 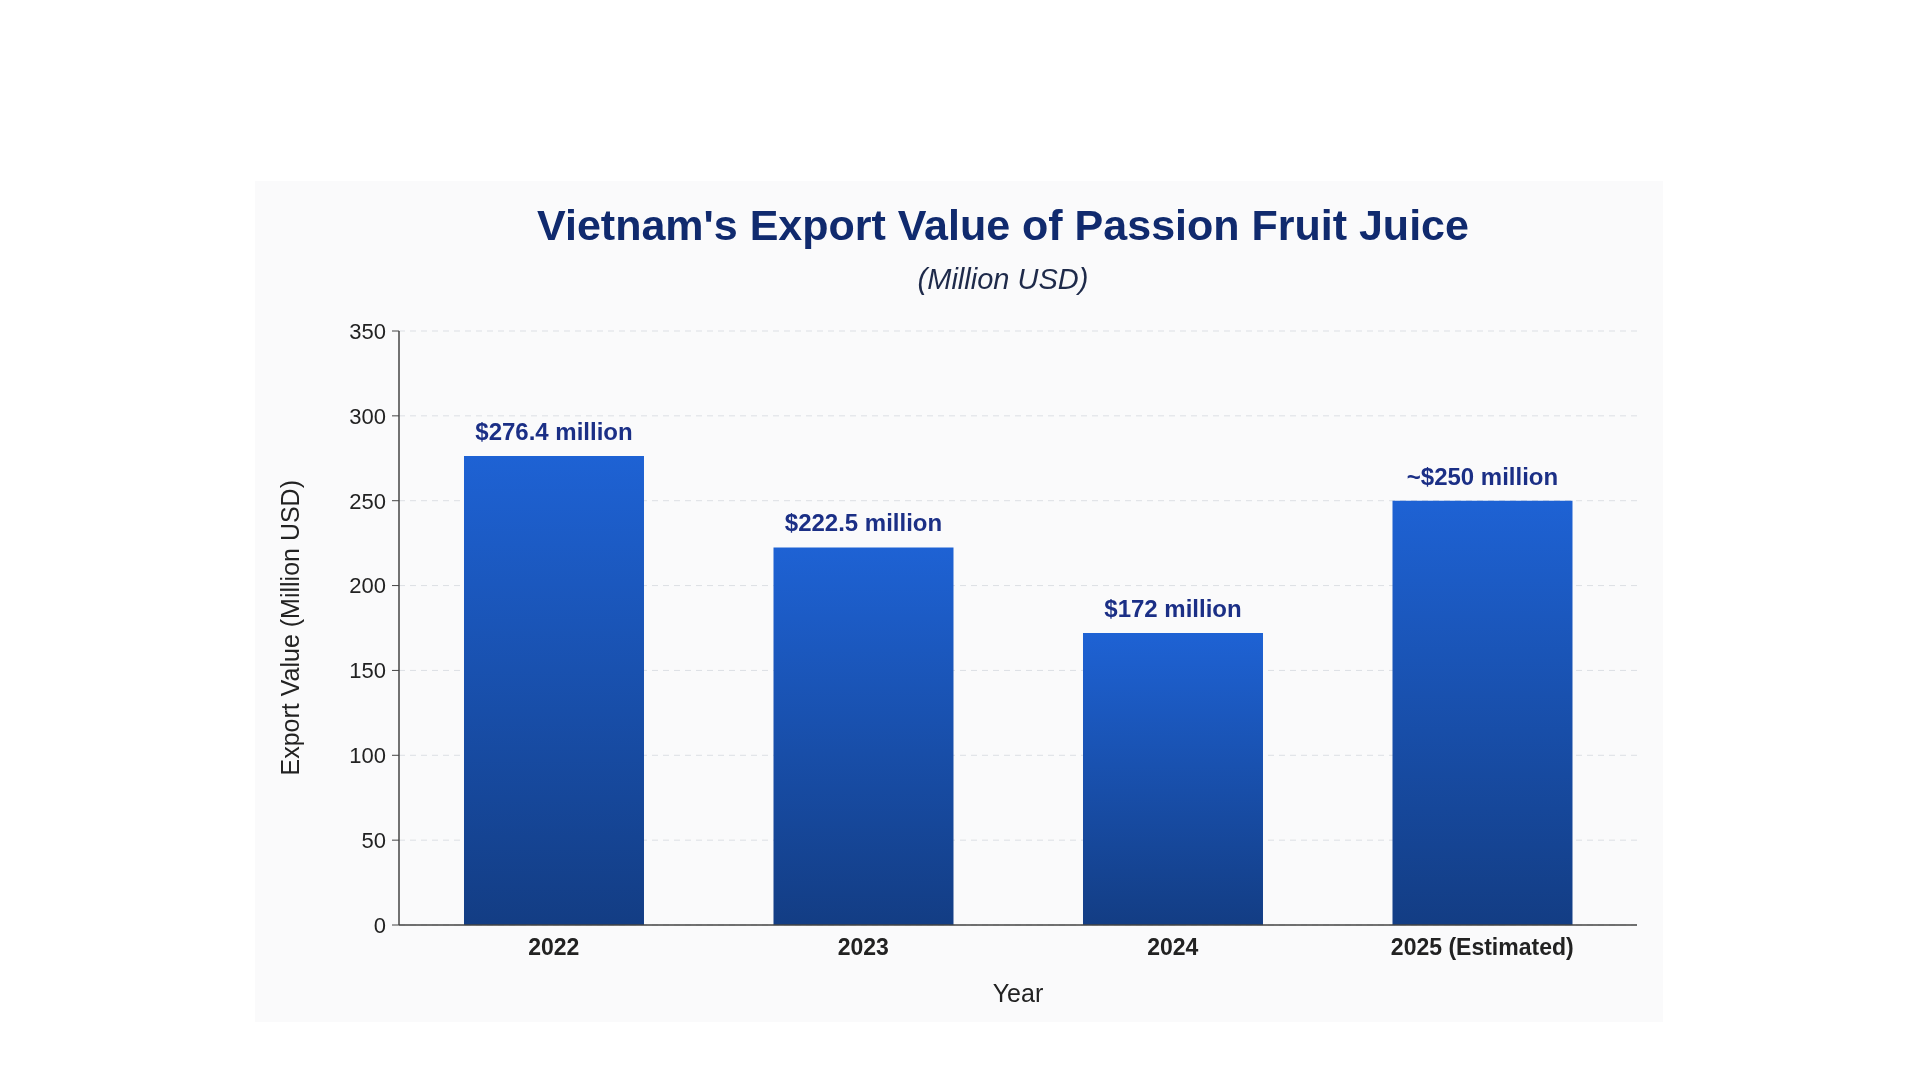 What do you see at coordinates (863, 947) in the screenshot?
I see `x-tick-label: 2023` at bounding box center [863, 947].